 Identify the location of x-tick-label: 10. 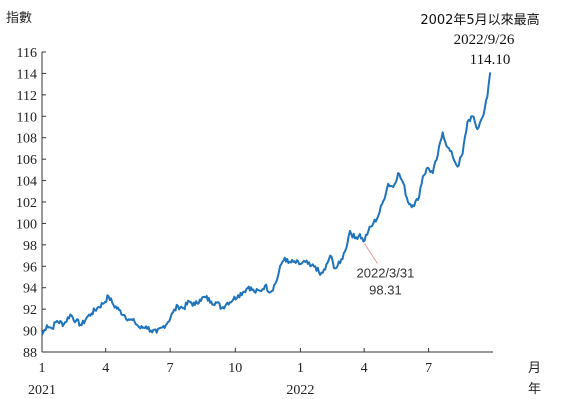
(235, 368).